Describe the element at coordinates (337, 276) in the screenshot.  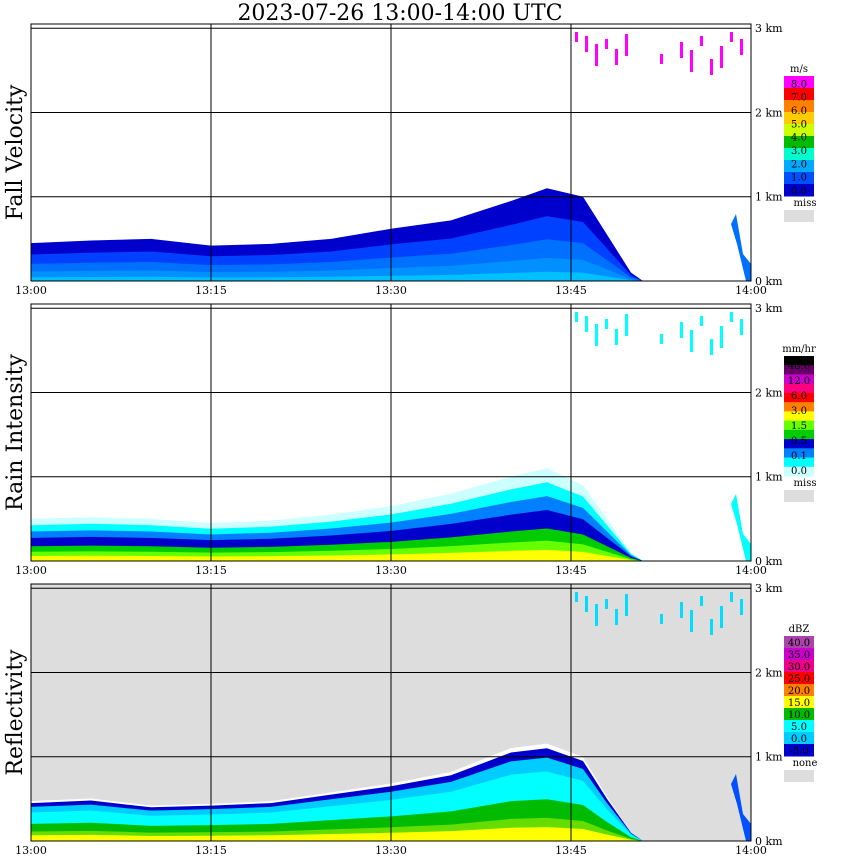
I see `echo-layer` at that location.